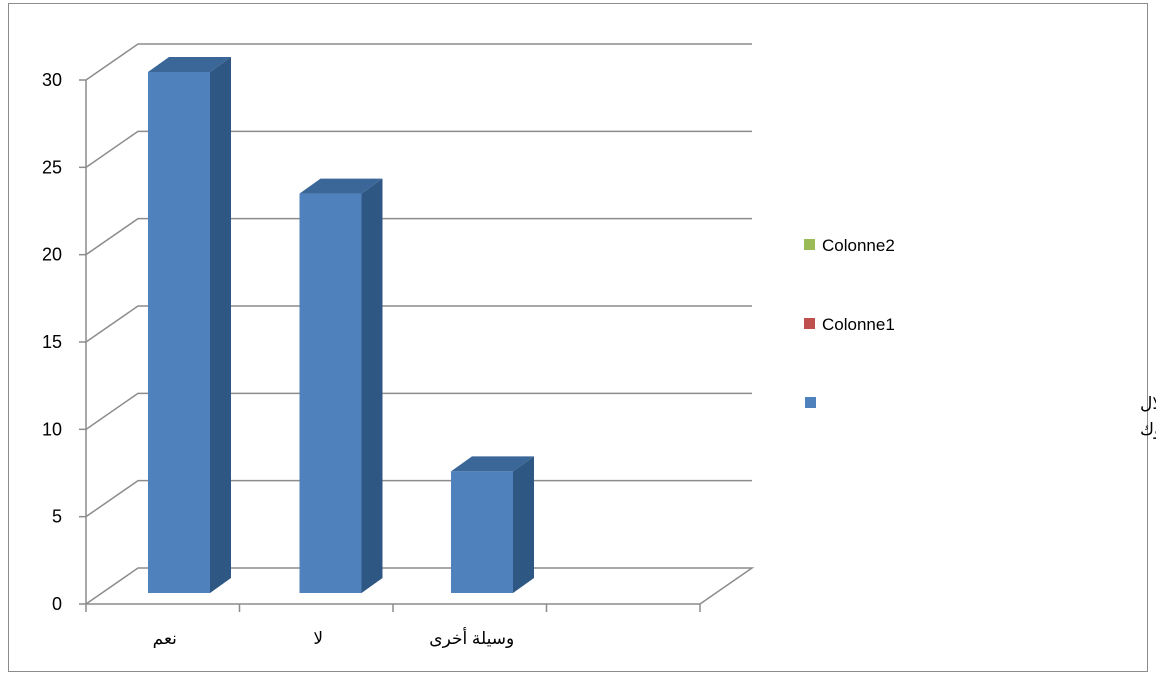 The width and height of the screenshot is (1156, 675). What do you see at coordinates (52, 342) in the screenshot?
I see `y-tick-label: 15` at bounding box center [52, 342].